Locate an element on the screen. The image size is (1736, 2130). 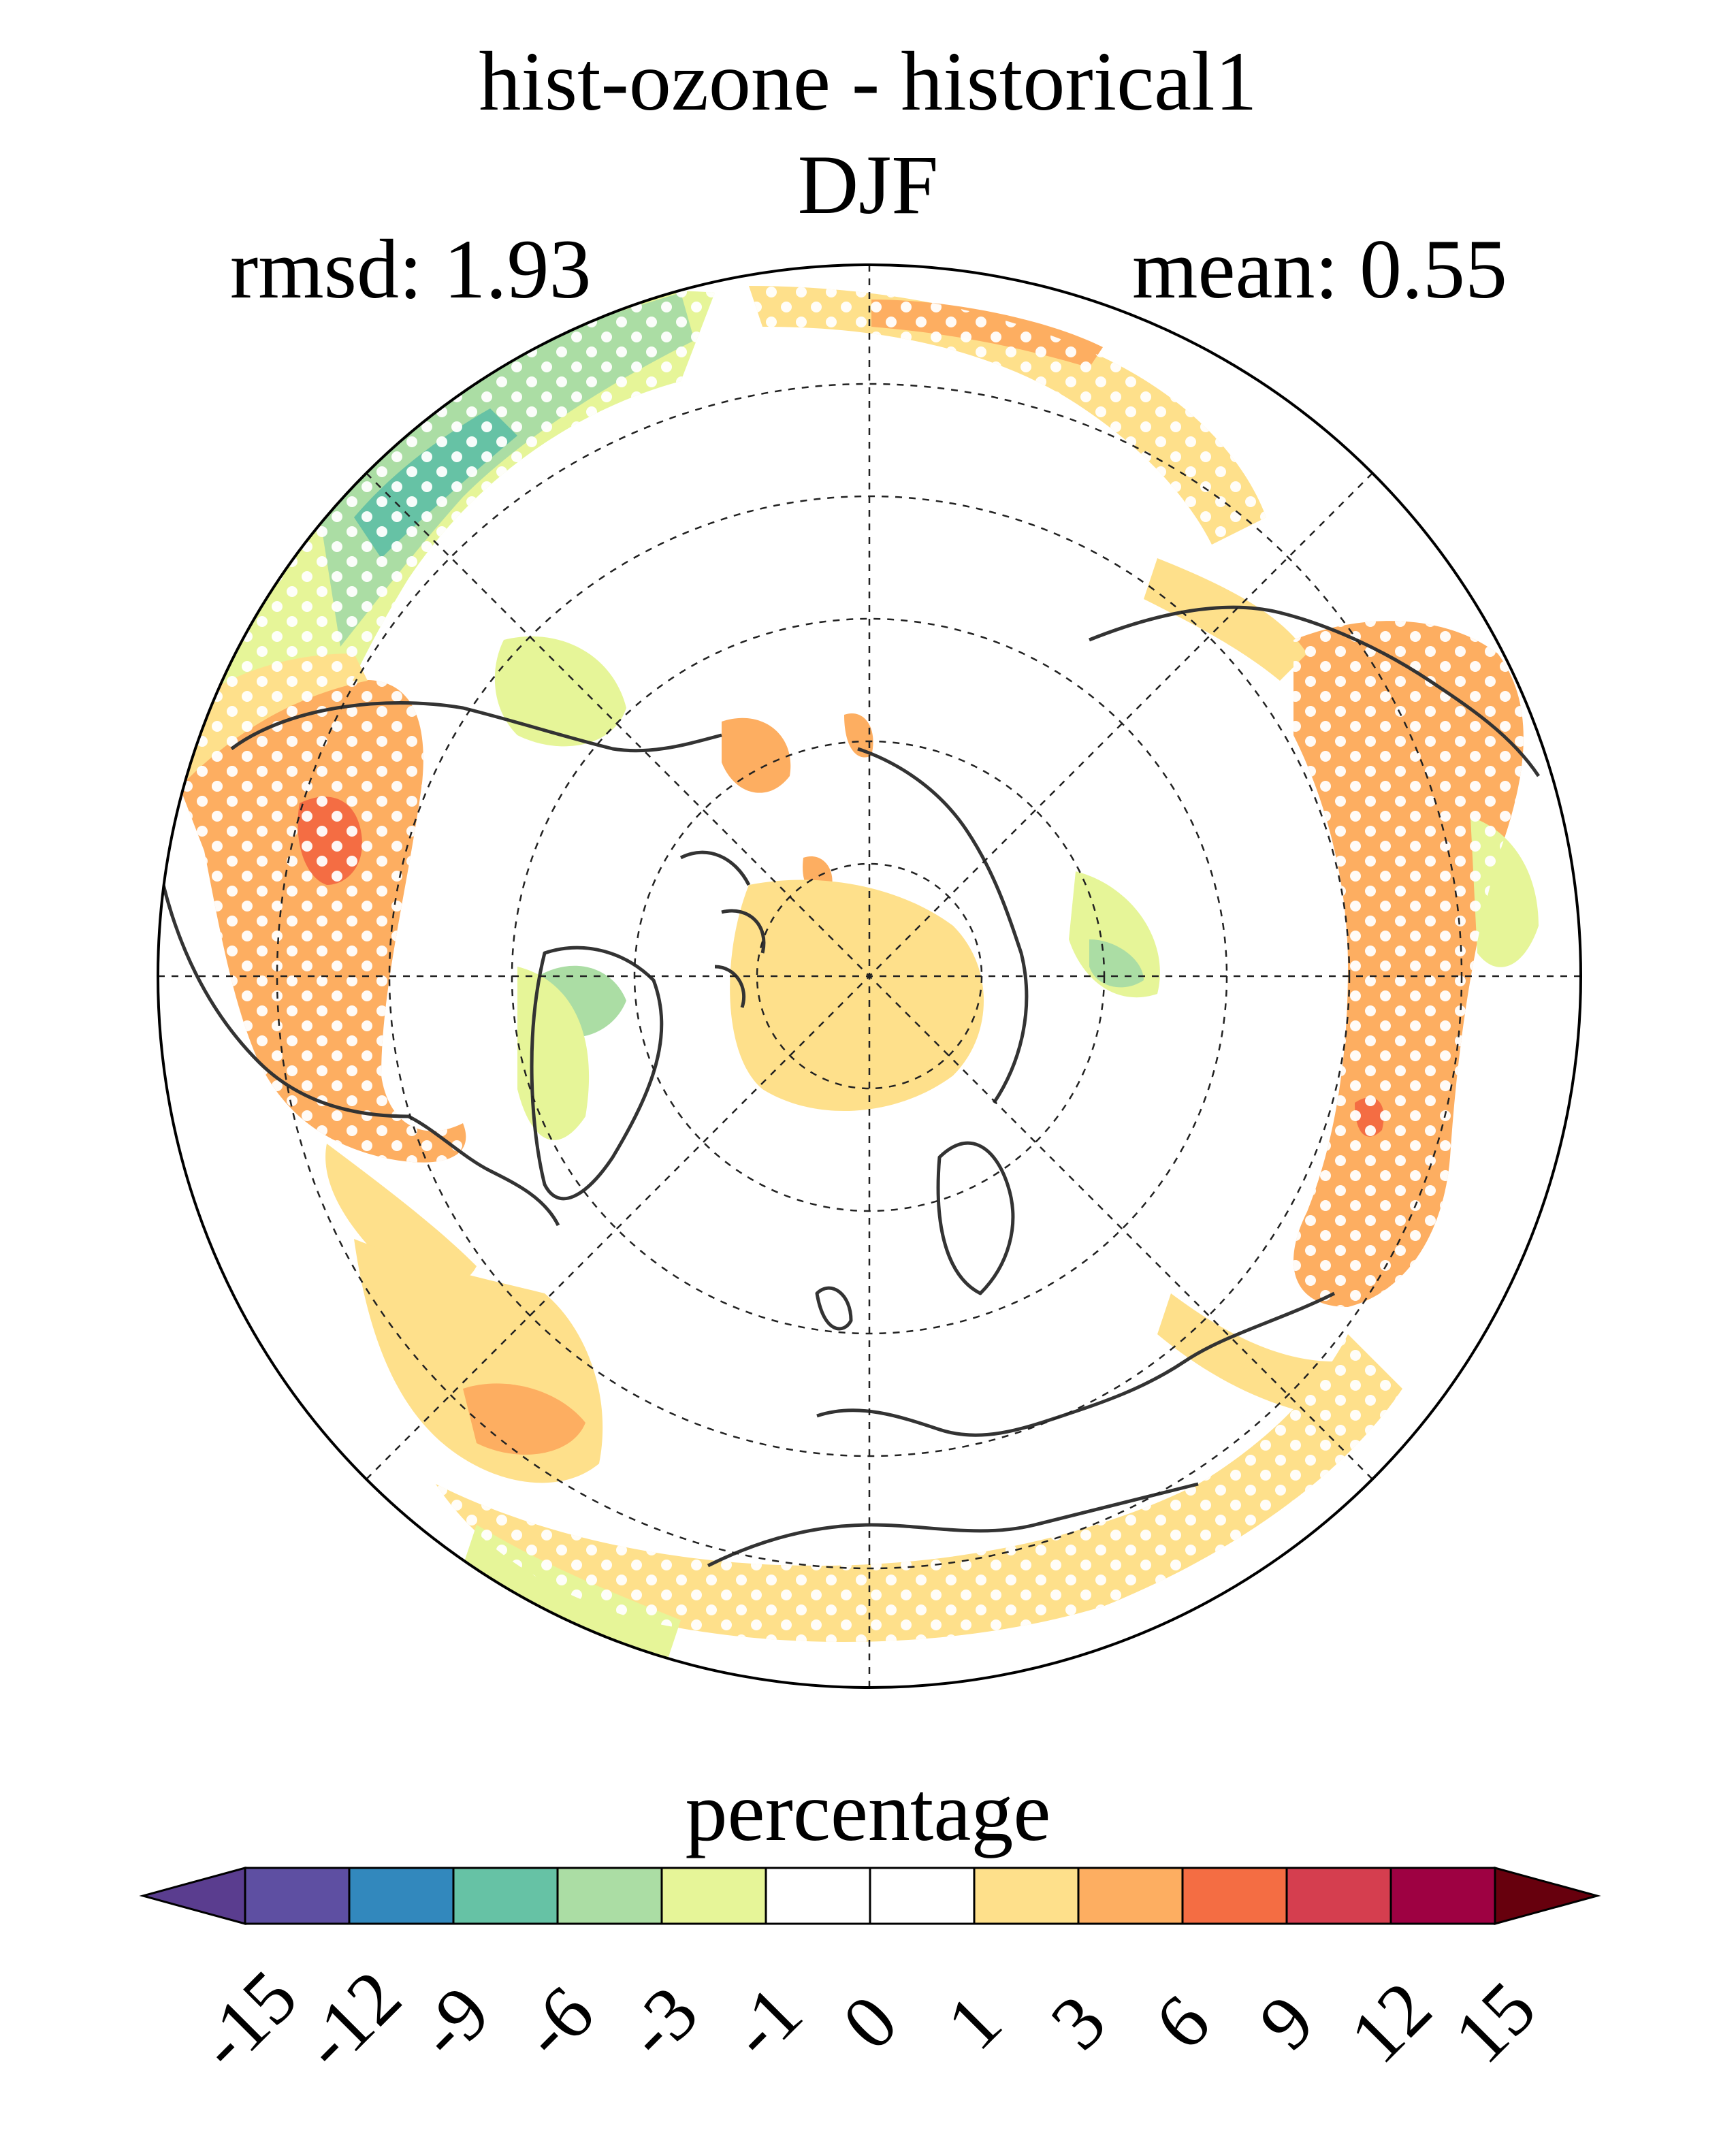
mean-stat: mean: 0.55 is located at coordinates (1319, 269).